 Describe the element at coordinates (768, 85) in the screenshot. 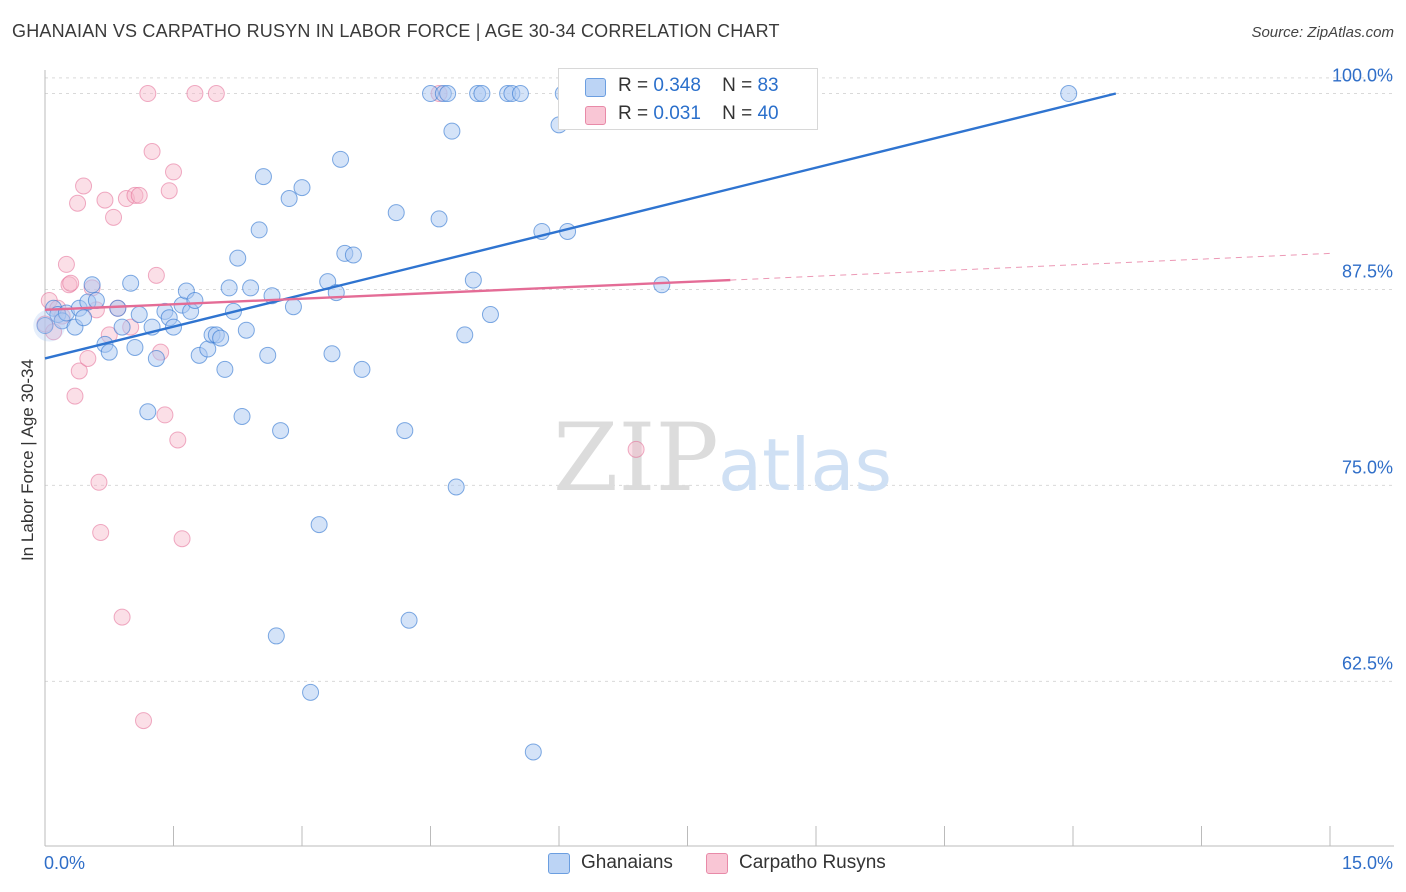

I see `ghanaian-n-value: 83` at that location.